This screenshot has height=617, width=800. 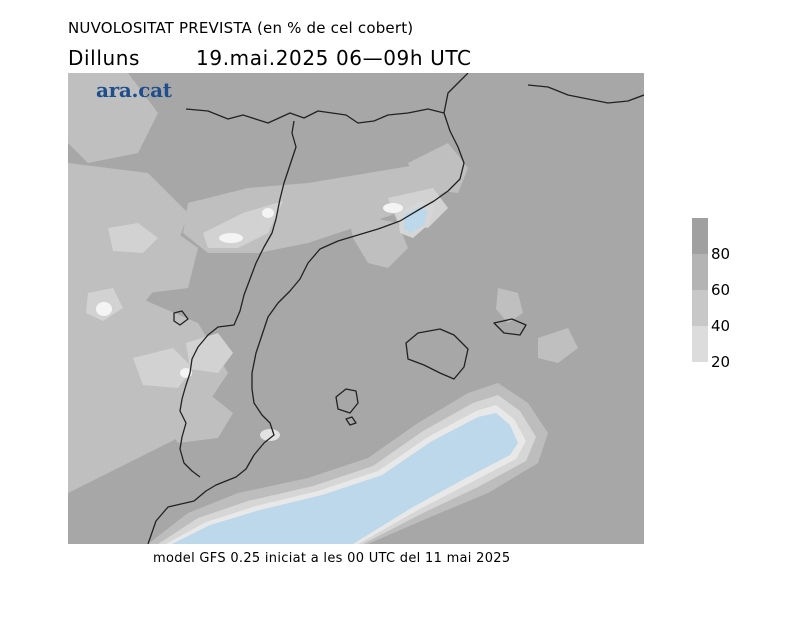 I want to click on legend-tick-60: 60, so click(x=721, y=290).